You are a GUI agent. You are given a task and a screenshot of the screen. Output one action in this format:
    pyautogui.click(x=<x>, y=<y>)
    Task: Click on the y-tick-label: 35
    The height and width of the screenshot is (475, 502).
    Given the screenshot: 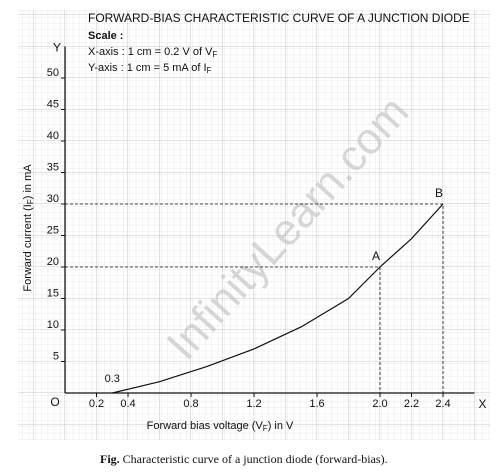 What is the action you would take?
    pyautogui.click(x=53, y=167)
    